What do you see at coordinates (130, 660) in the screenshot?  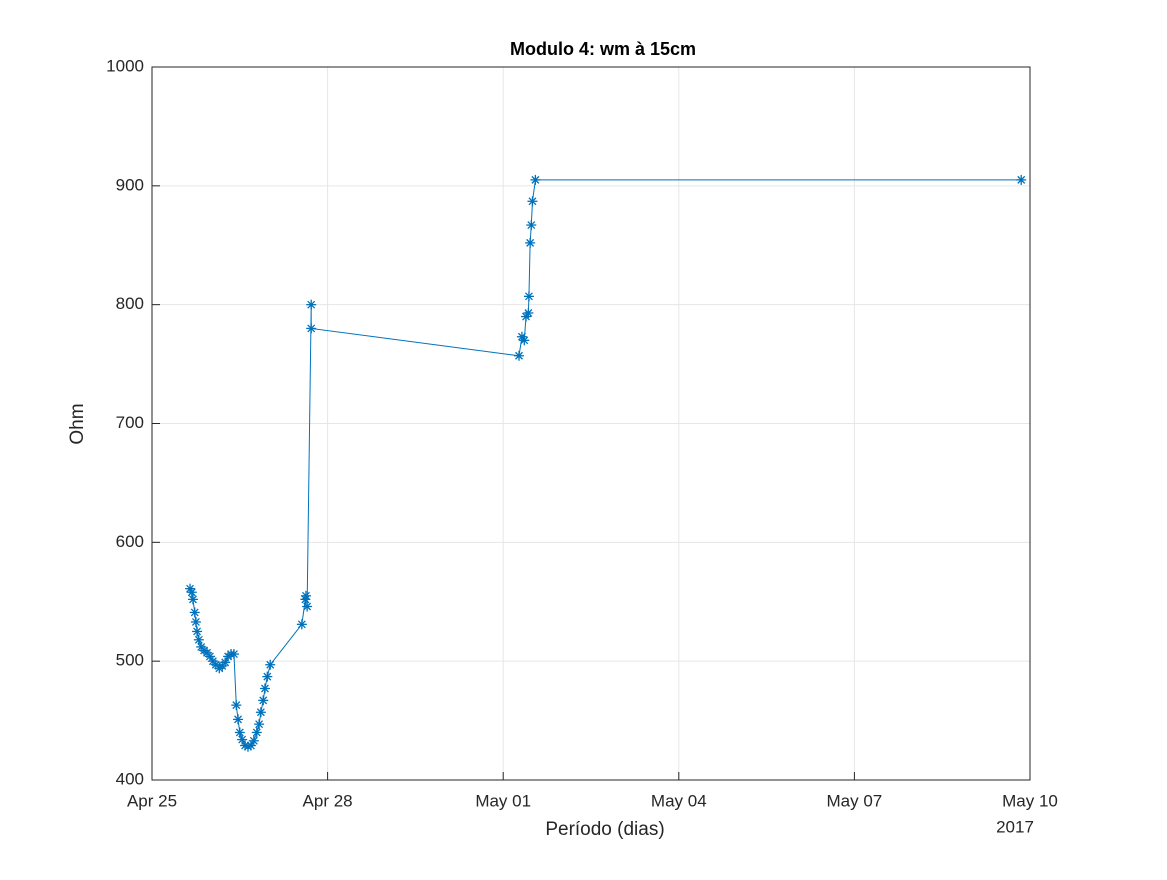 I see `y-tick-label: 500` at bounding box center [130, 660].